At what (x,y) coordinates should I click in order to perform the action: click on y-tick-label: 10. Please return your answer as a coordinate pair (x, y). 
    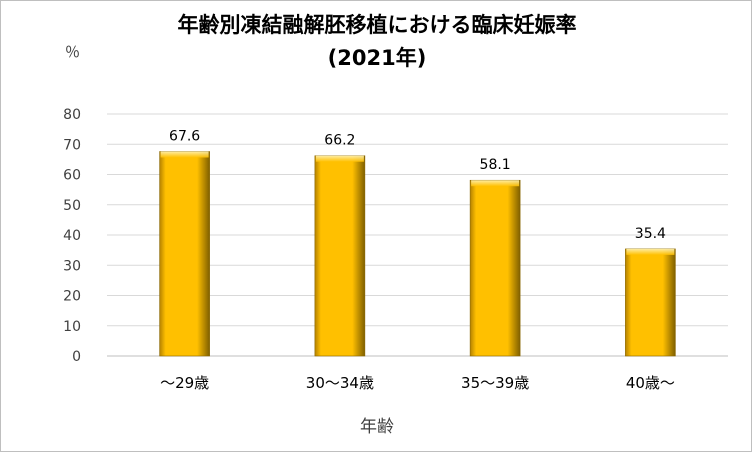
    Looking at the image, I should click on (72, 327).